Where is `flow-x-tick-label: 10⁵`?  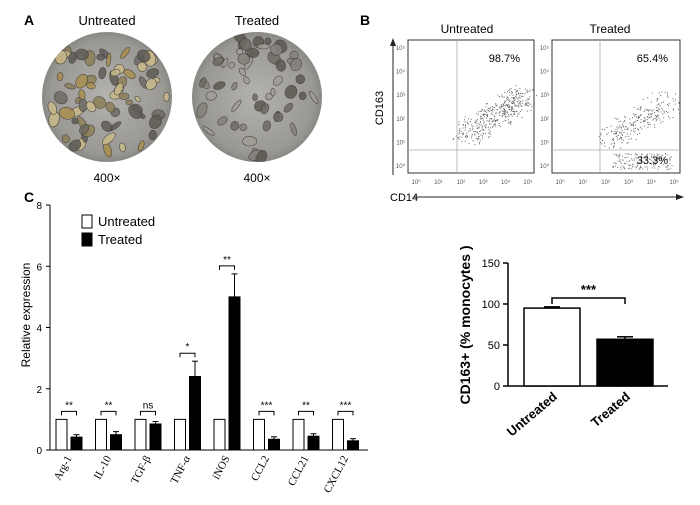
flow-x-tick-label: 10⁵ is located at coordinates (674, 182).